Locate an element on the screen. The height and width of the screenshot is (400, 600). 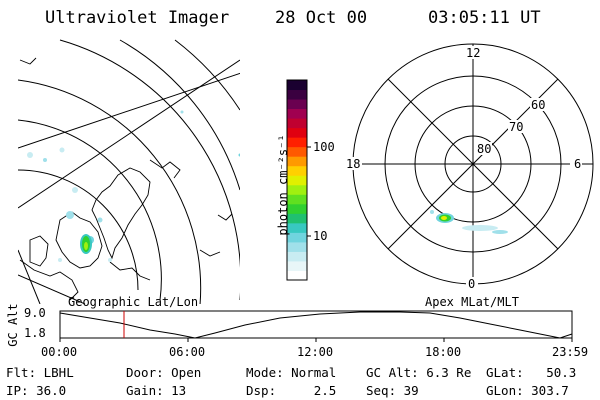
alt-tick-9: 9.0 is located at coordinates (35, 313).